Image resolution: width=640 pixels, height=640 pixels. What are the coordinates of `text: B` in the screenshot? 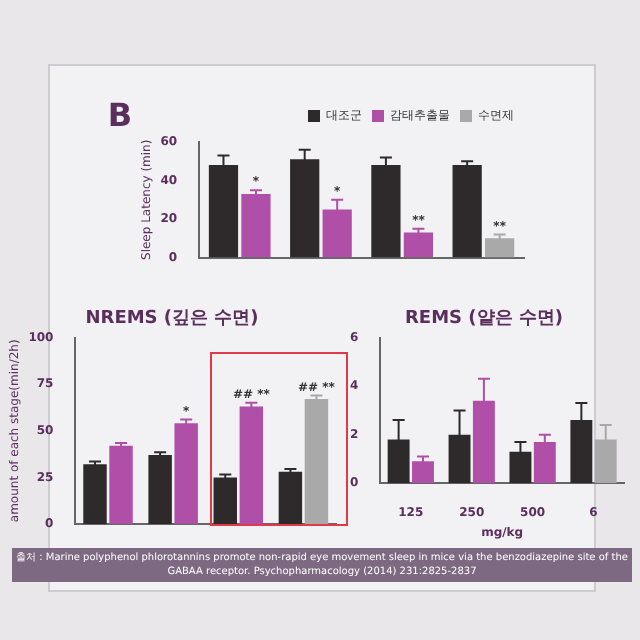 It's located at (120, 117).